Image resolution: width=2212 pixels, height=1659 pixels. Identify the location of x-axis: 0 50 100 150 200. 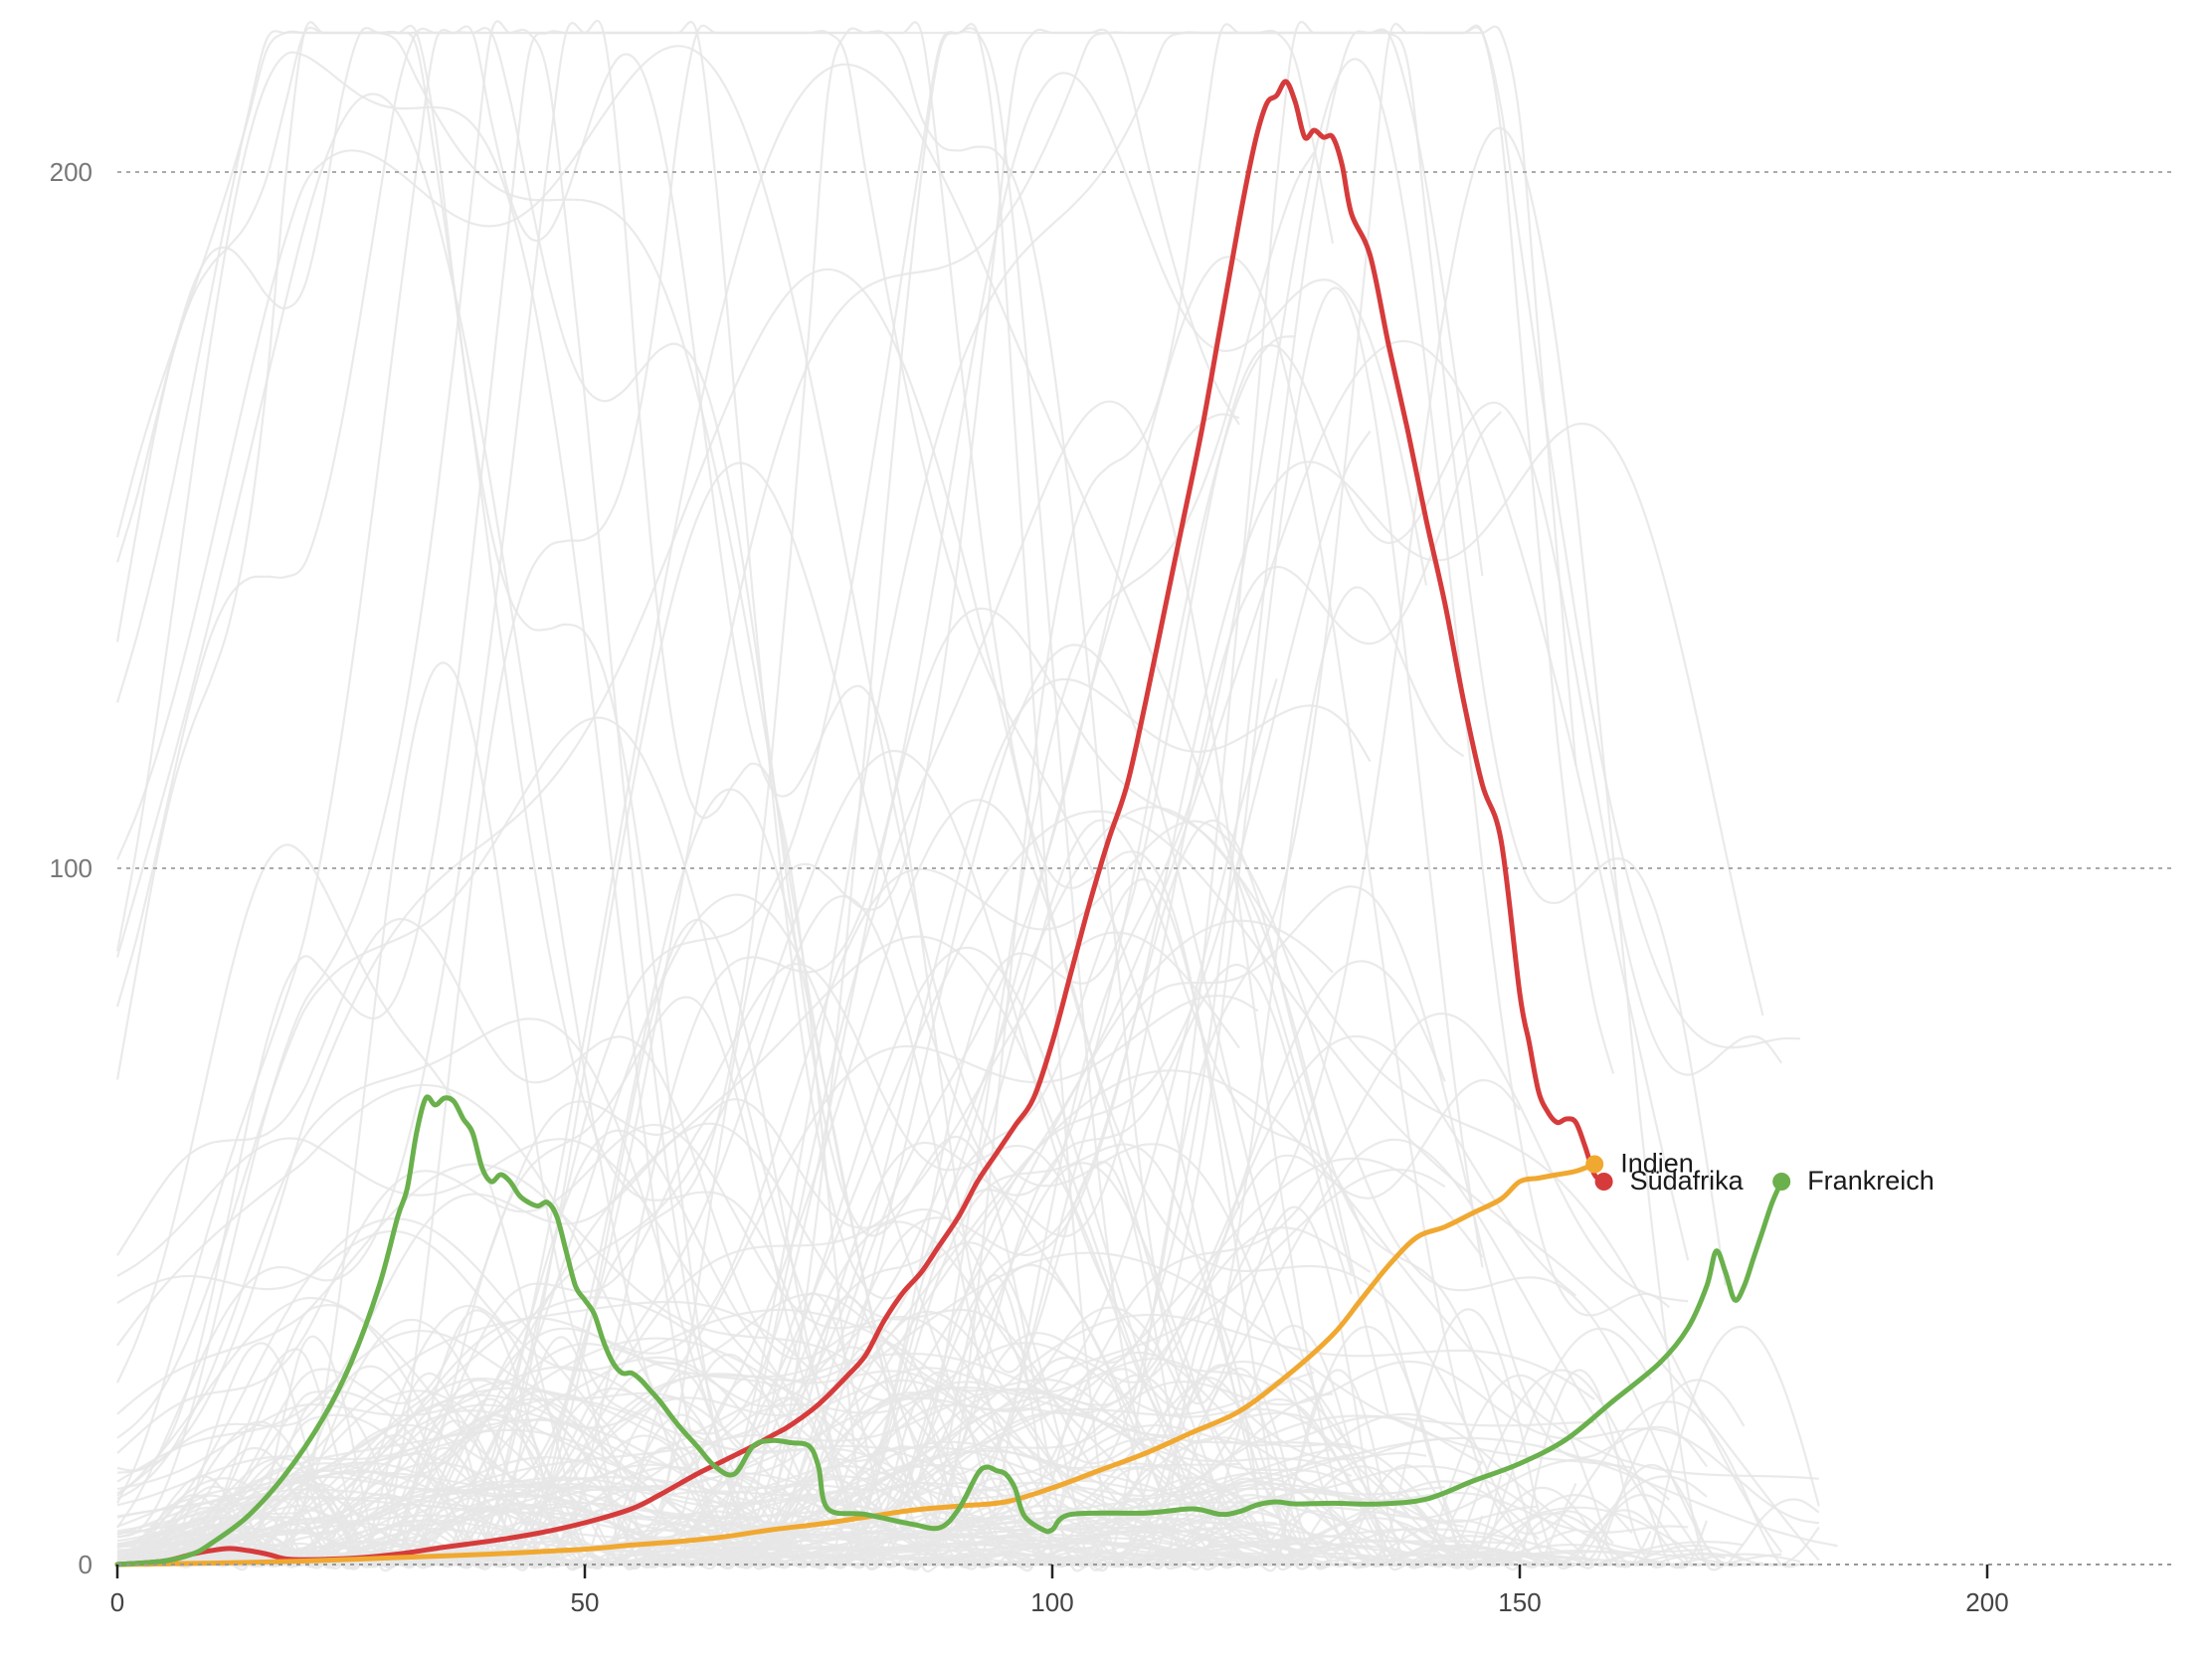
(1141, 1590).